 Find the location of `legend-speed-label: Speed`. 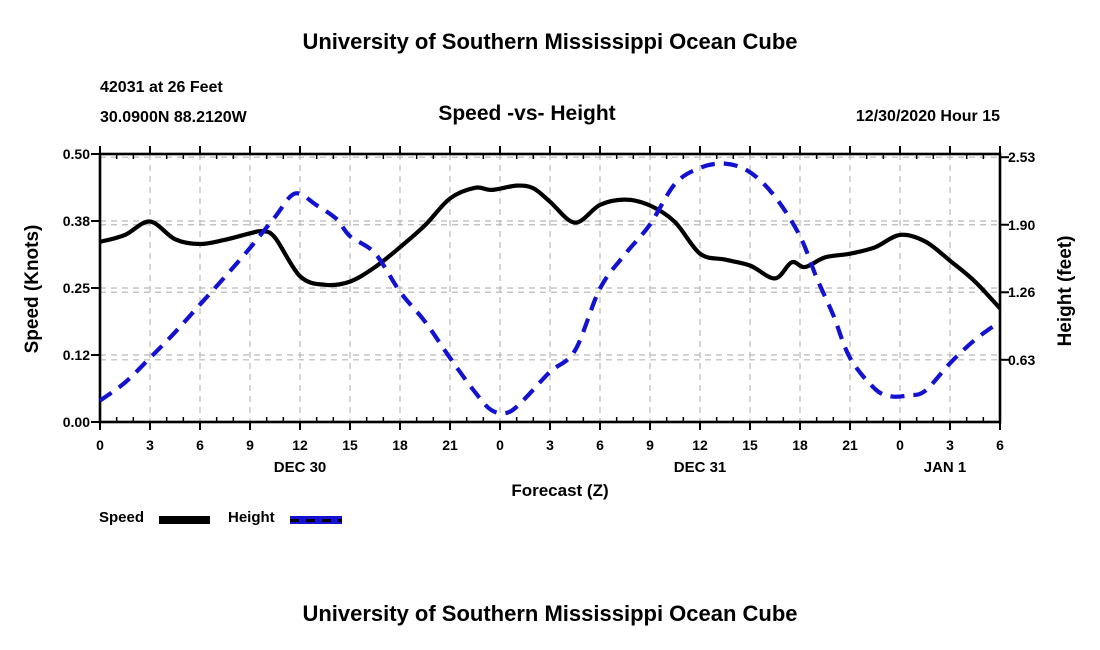

legend-speed-label: Speed is located at coordinates (122, 517).